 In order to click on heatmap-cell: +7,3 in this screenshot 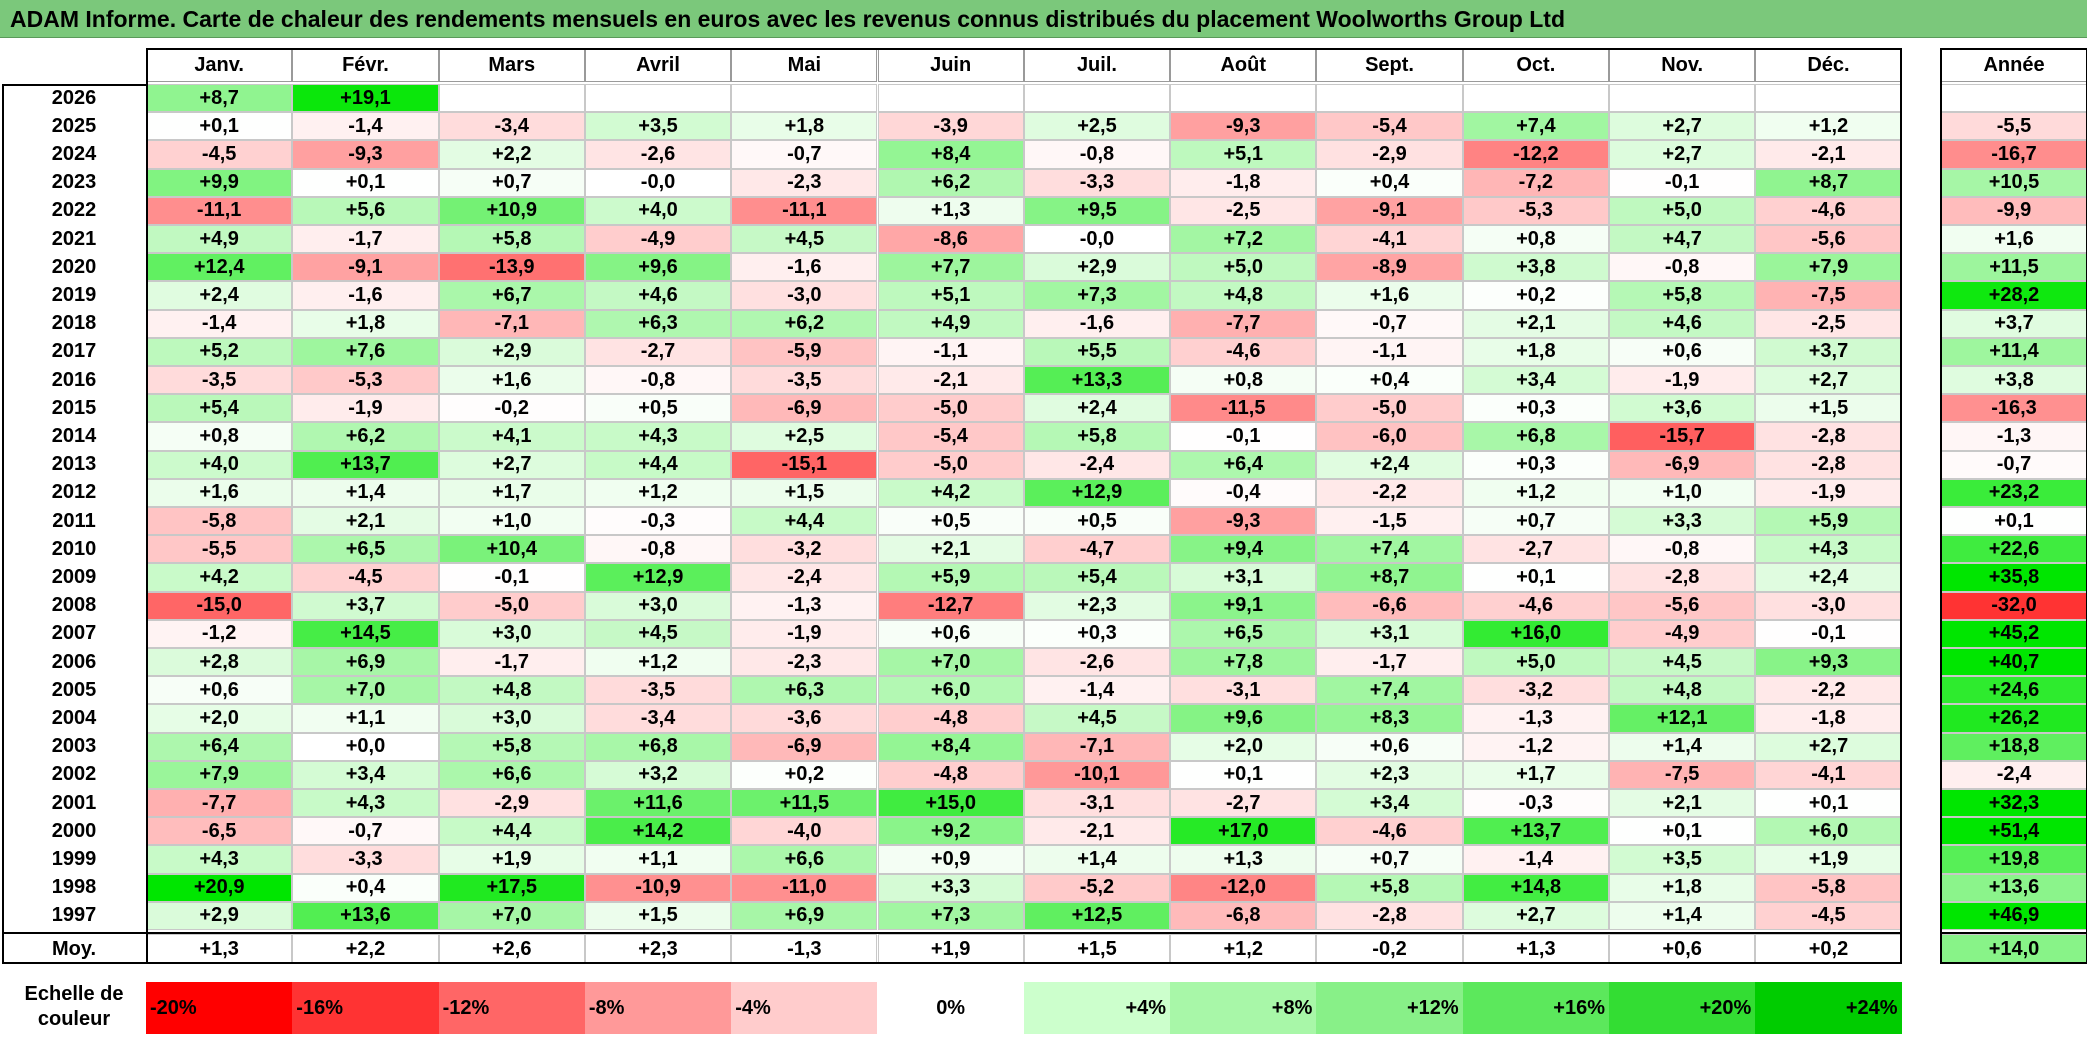, I will do `click(950, 915)`.